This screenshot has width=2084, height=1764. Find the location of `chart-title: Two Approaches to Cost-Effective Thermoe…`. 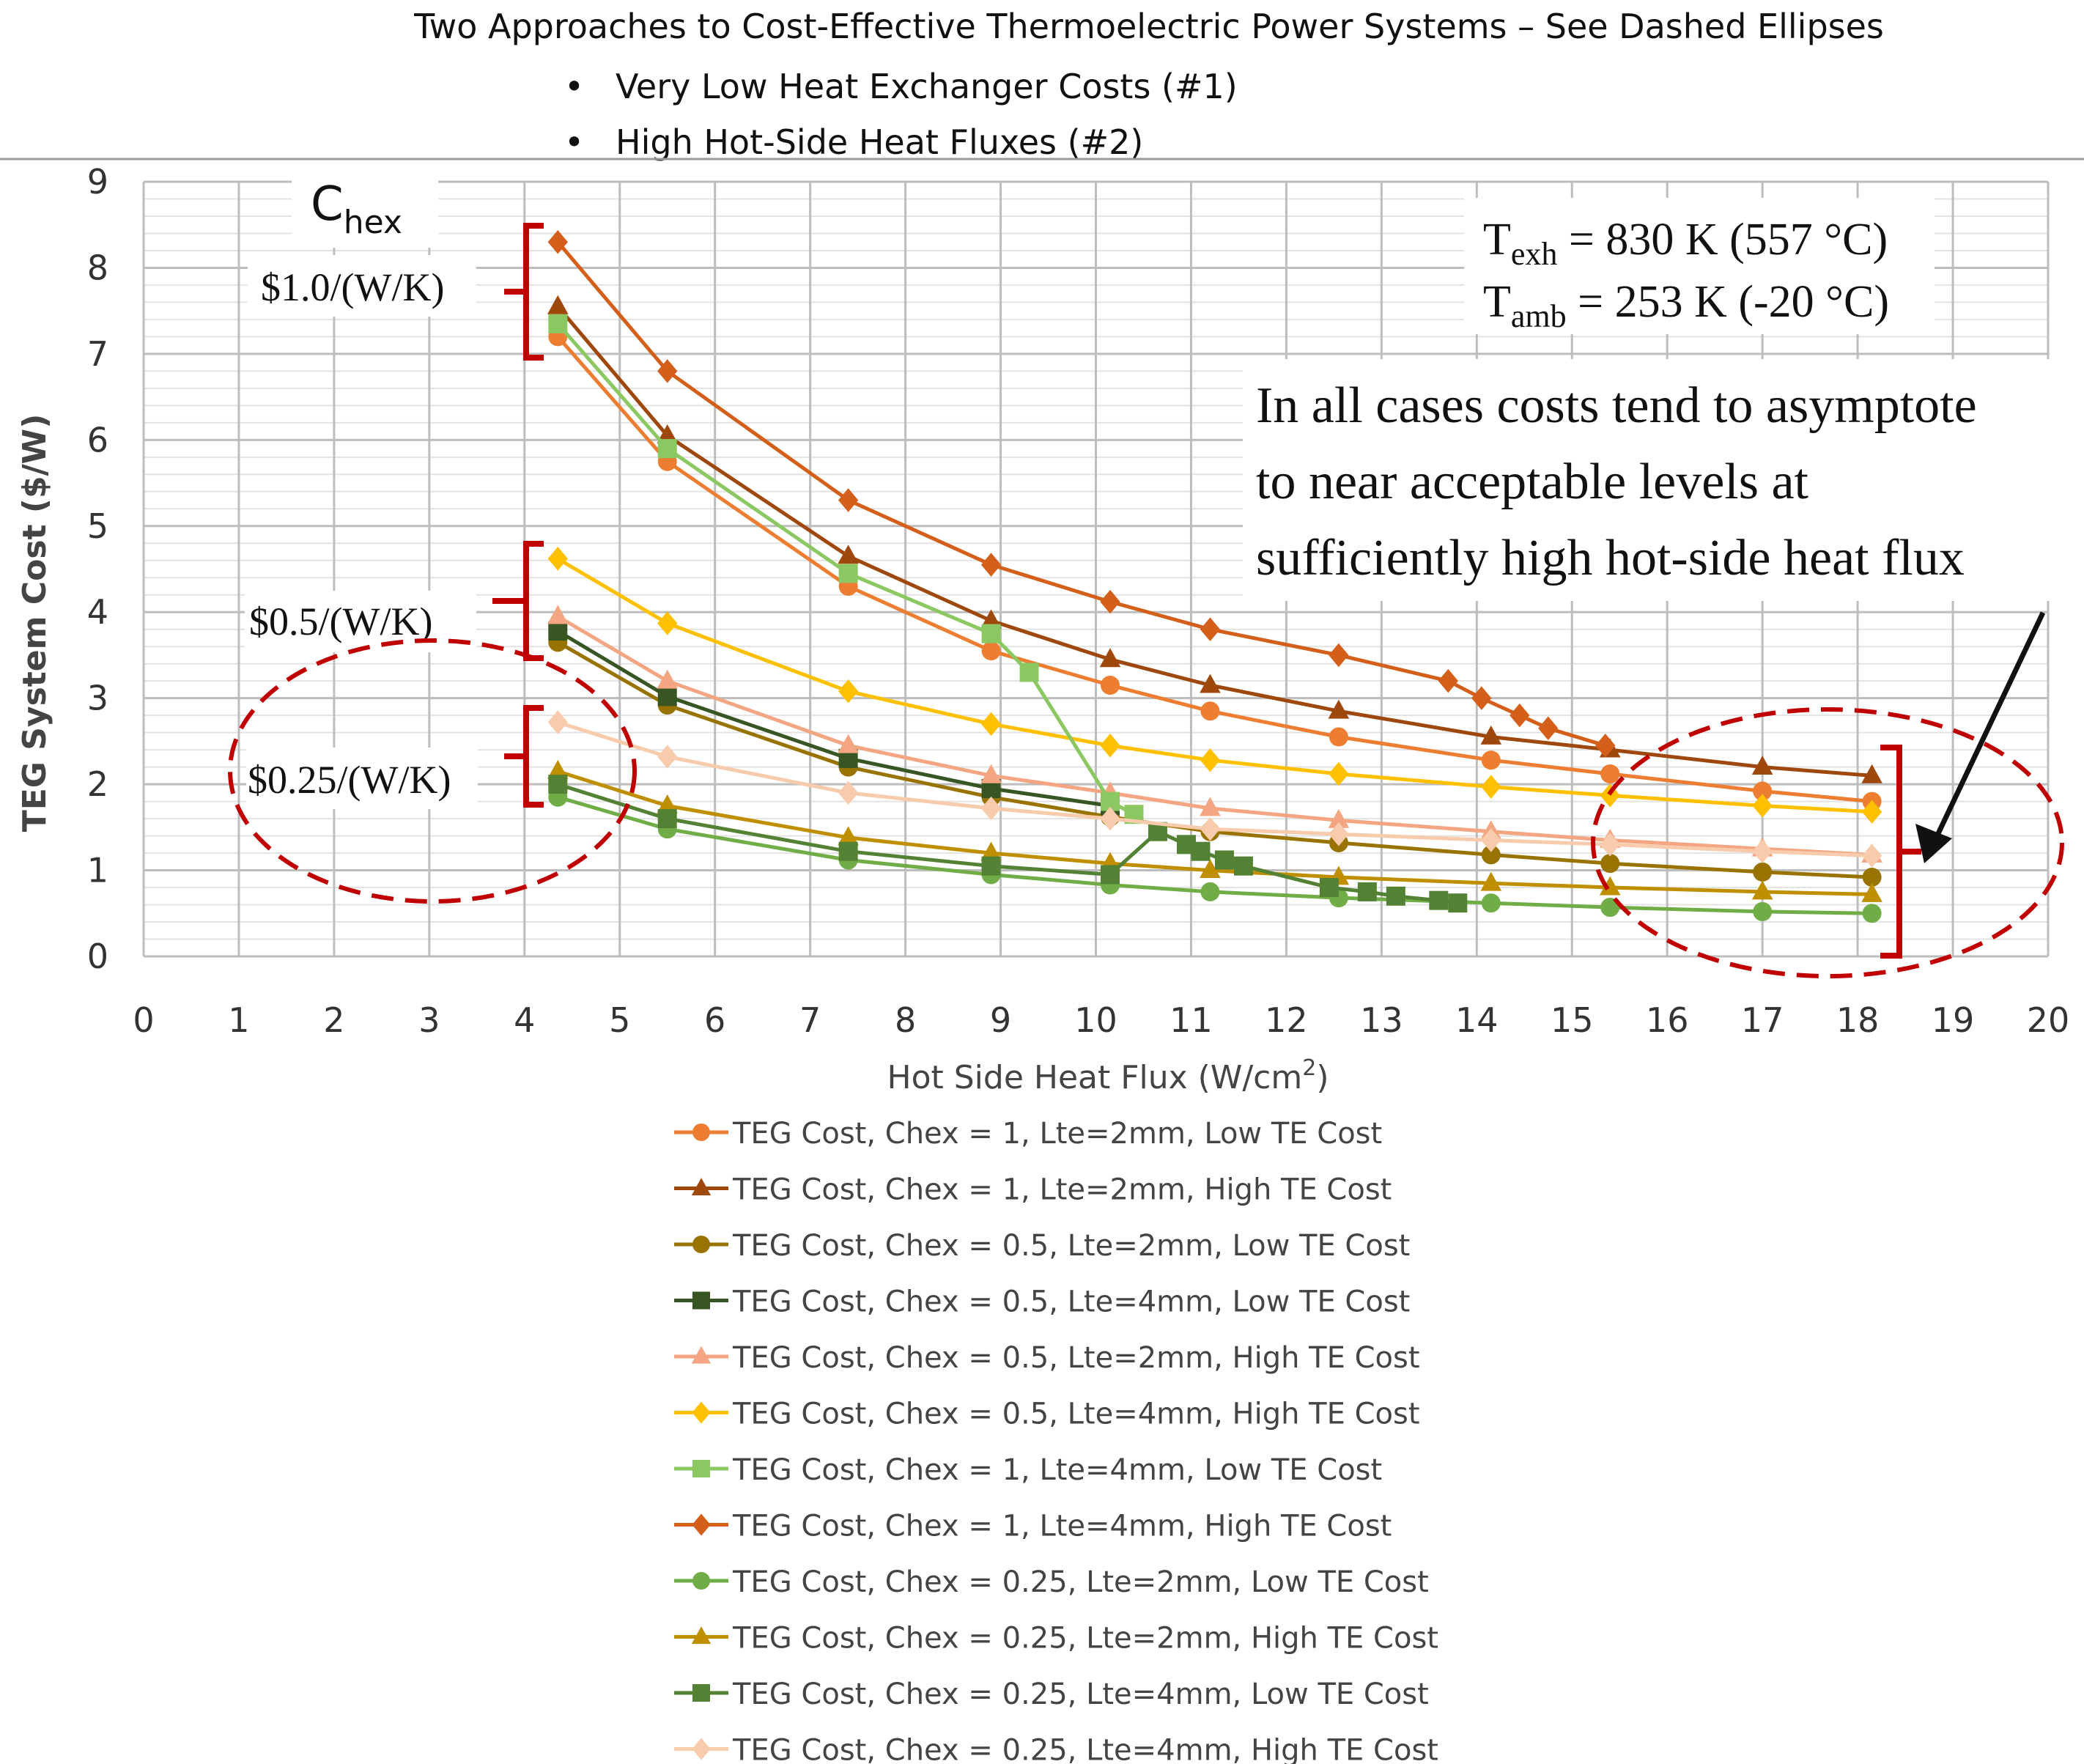

chart-title: Two Approaches to Cost-Effective Thermoe… is located at coordinates (1148, 26).